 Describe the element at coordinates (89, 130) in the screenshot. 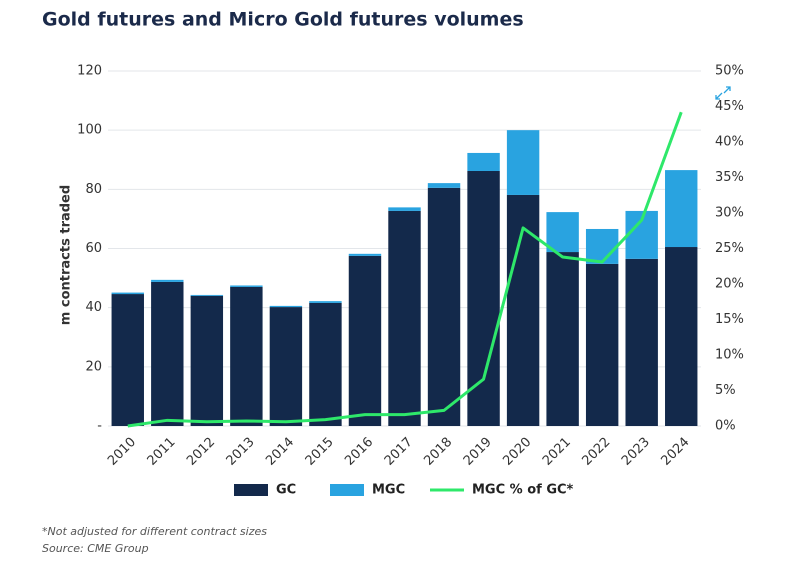

I see `y-tick-label: 100` at that location.